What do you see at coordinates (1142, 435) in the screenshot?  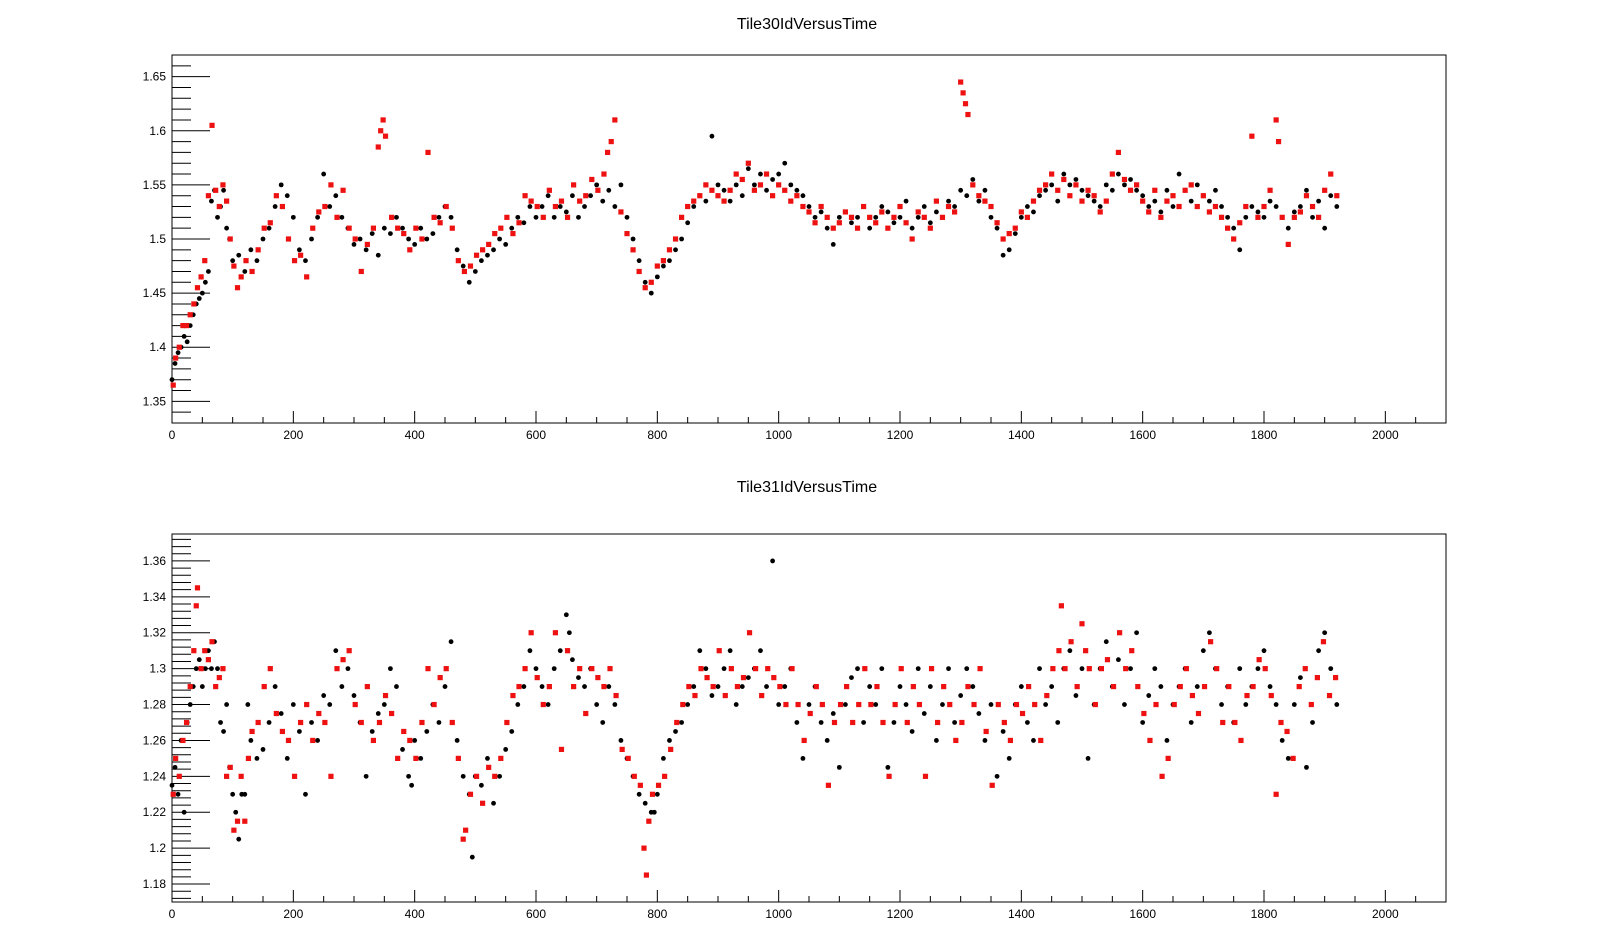 I see `x-tick-label: 1600` at bounding box center [1142, 435].